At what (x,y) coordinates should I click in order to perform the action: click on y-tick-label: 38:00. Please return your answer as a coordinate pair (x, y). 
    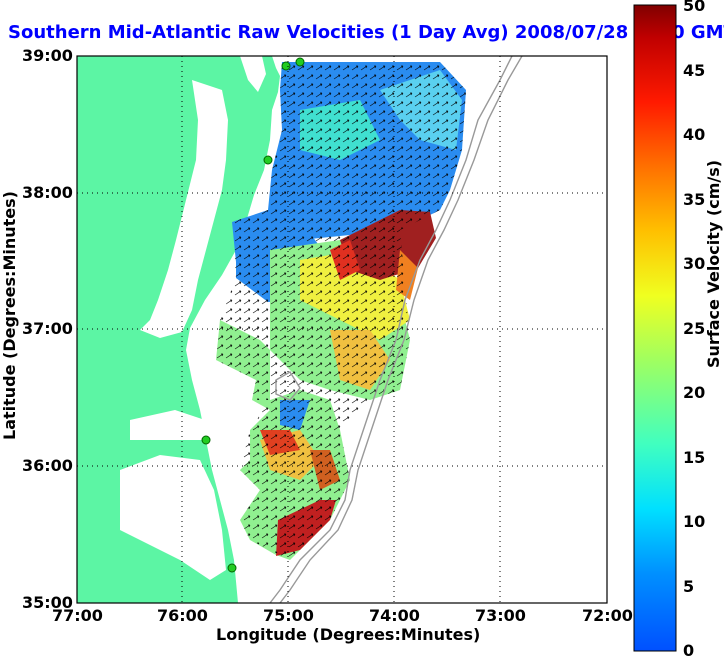
    Looking at the image, I should click on (47, 192).